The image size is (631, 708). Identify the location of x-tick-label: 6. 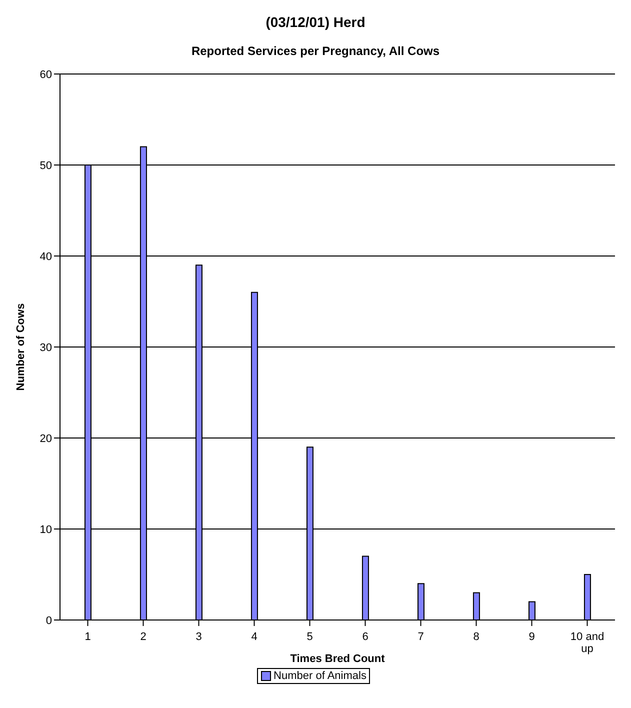
(365, 637).